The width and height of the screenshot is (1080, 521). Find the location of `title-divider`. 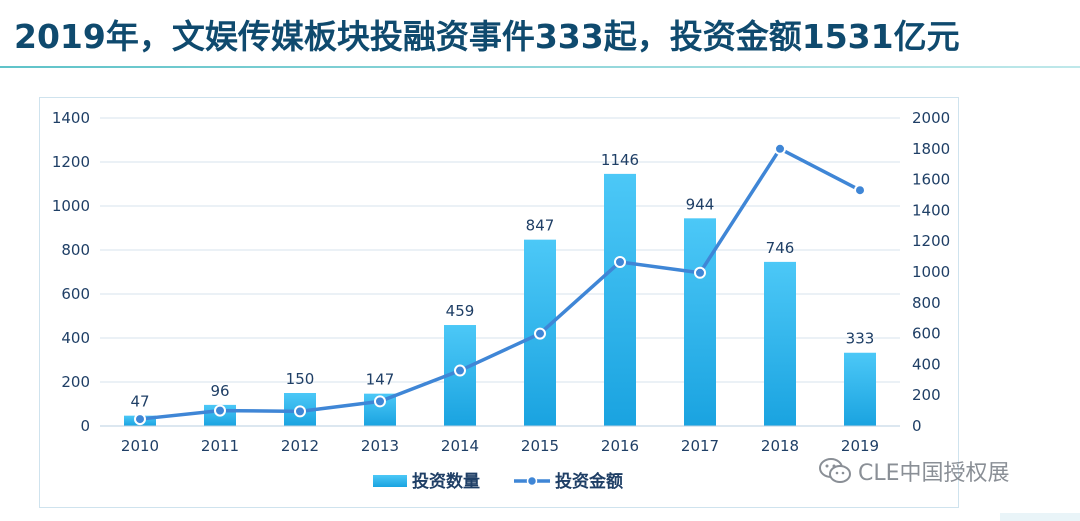

title-divider is located at coordinates (540, 67).